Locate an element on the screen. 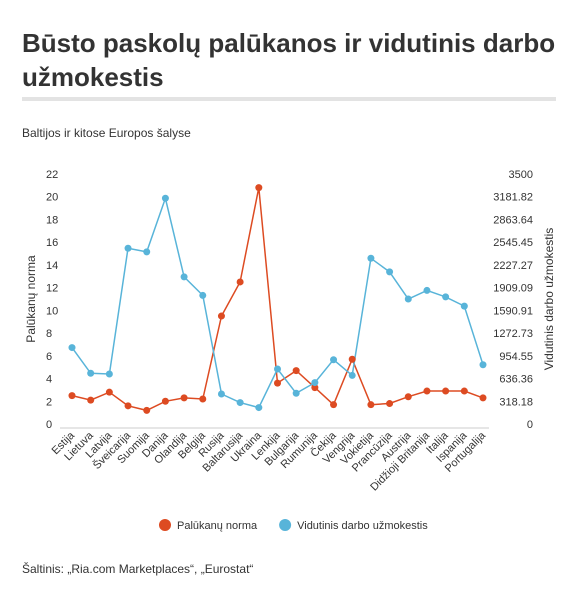 This screenshot has width=580, height=603. y2-tick-label: 2863.64 is located at coordinates (513, 220).